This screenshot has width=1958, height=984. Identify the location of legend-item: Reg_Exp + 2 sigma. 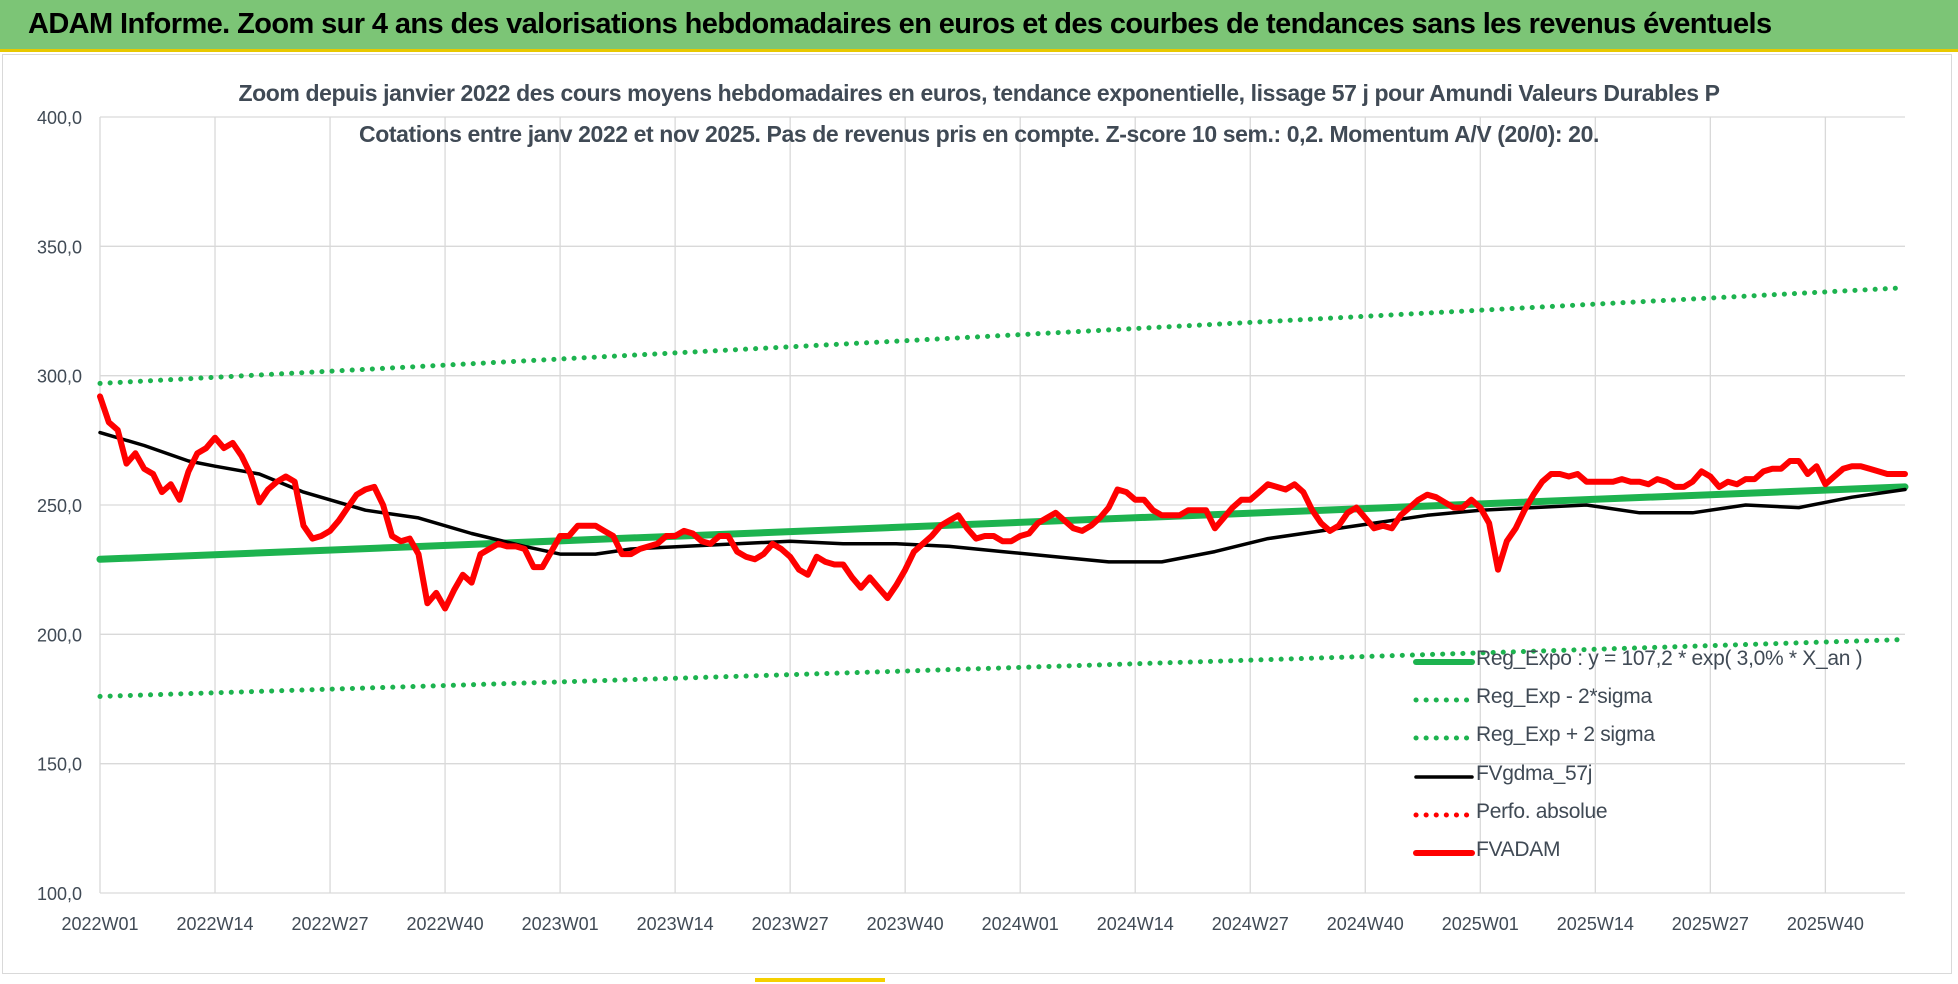
(1642, 738).